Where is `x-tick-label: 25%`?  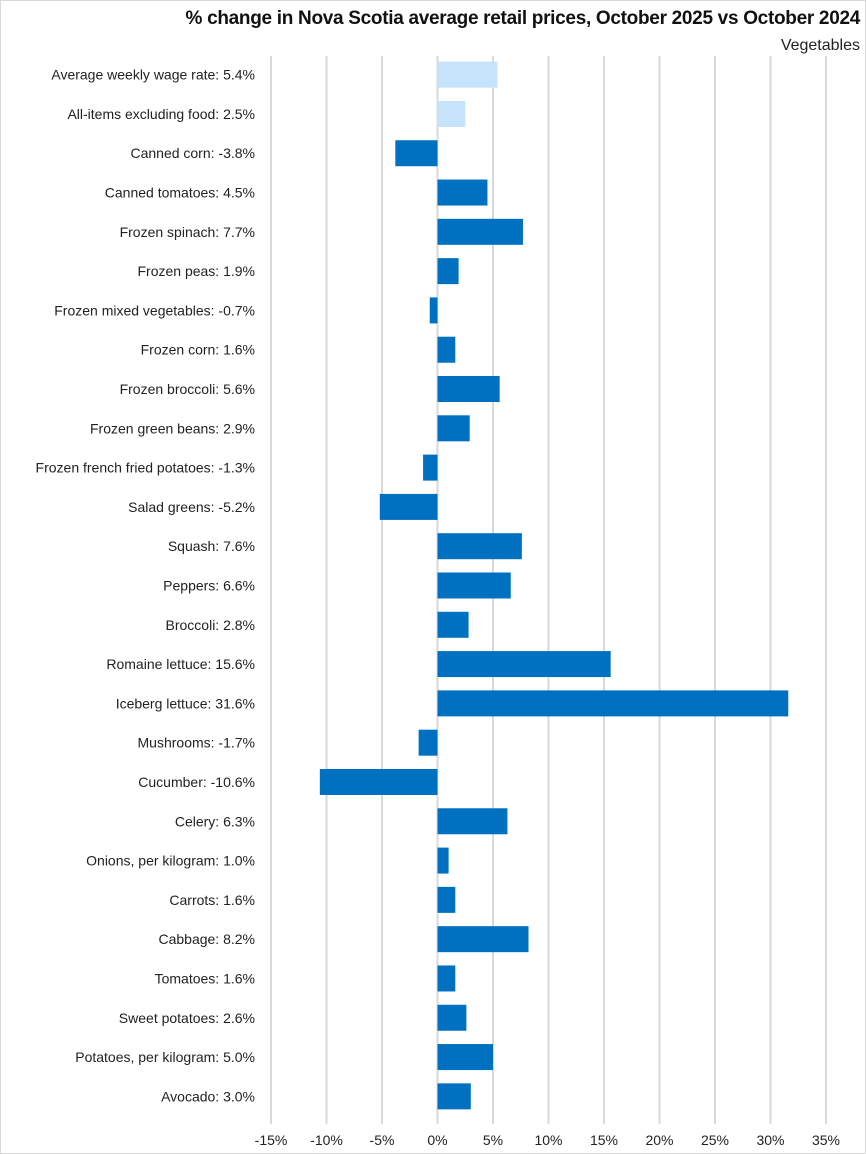 x-tick-label: 25% is located at coordinates (715, 1140).